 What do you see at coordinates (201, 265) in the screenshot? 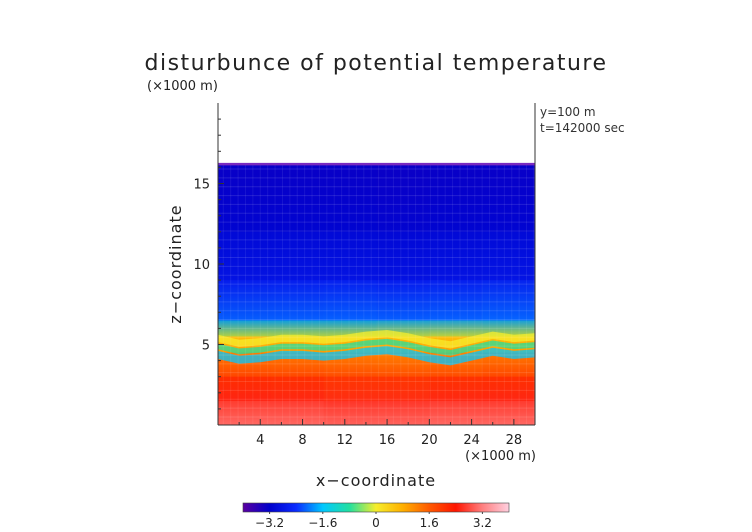
I see `y-tick-label: 10` at bounding box center [201, 265].